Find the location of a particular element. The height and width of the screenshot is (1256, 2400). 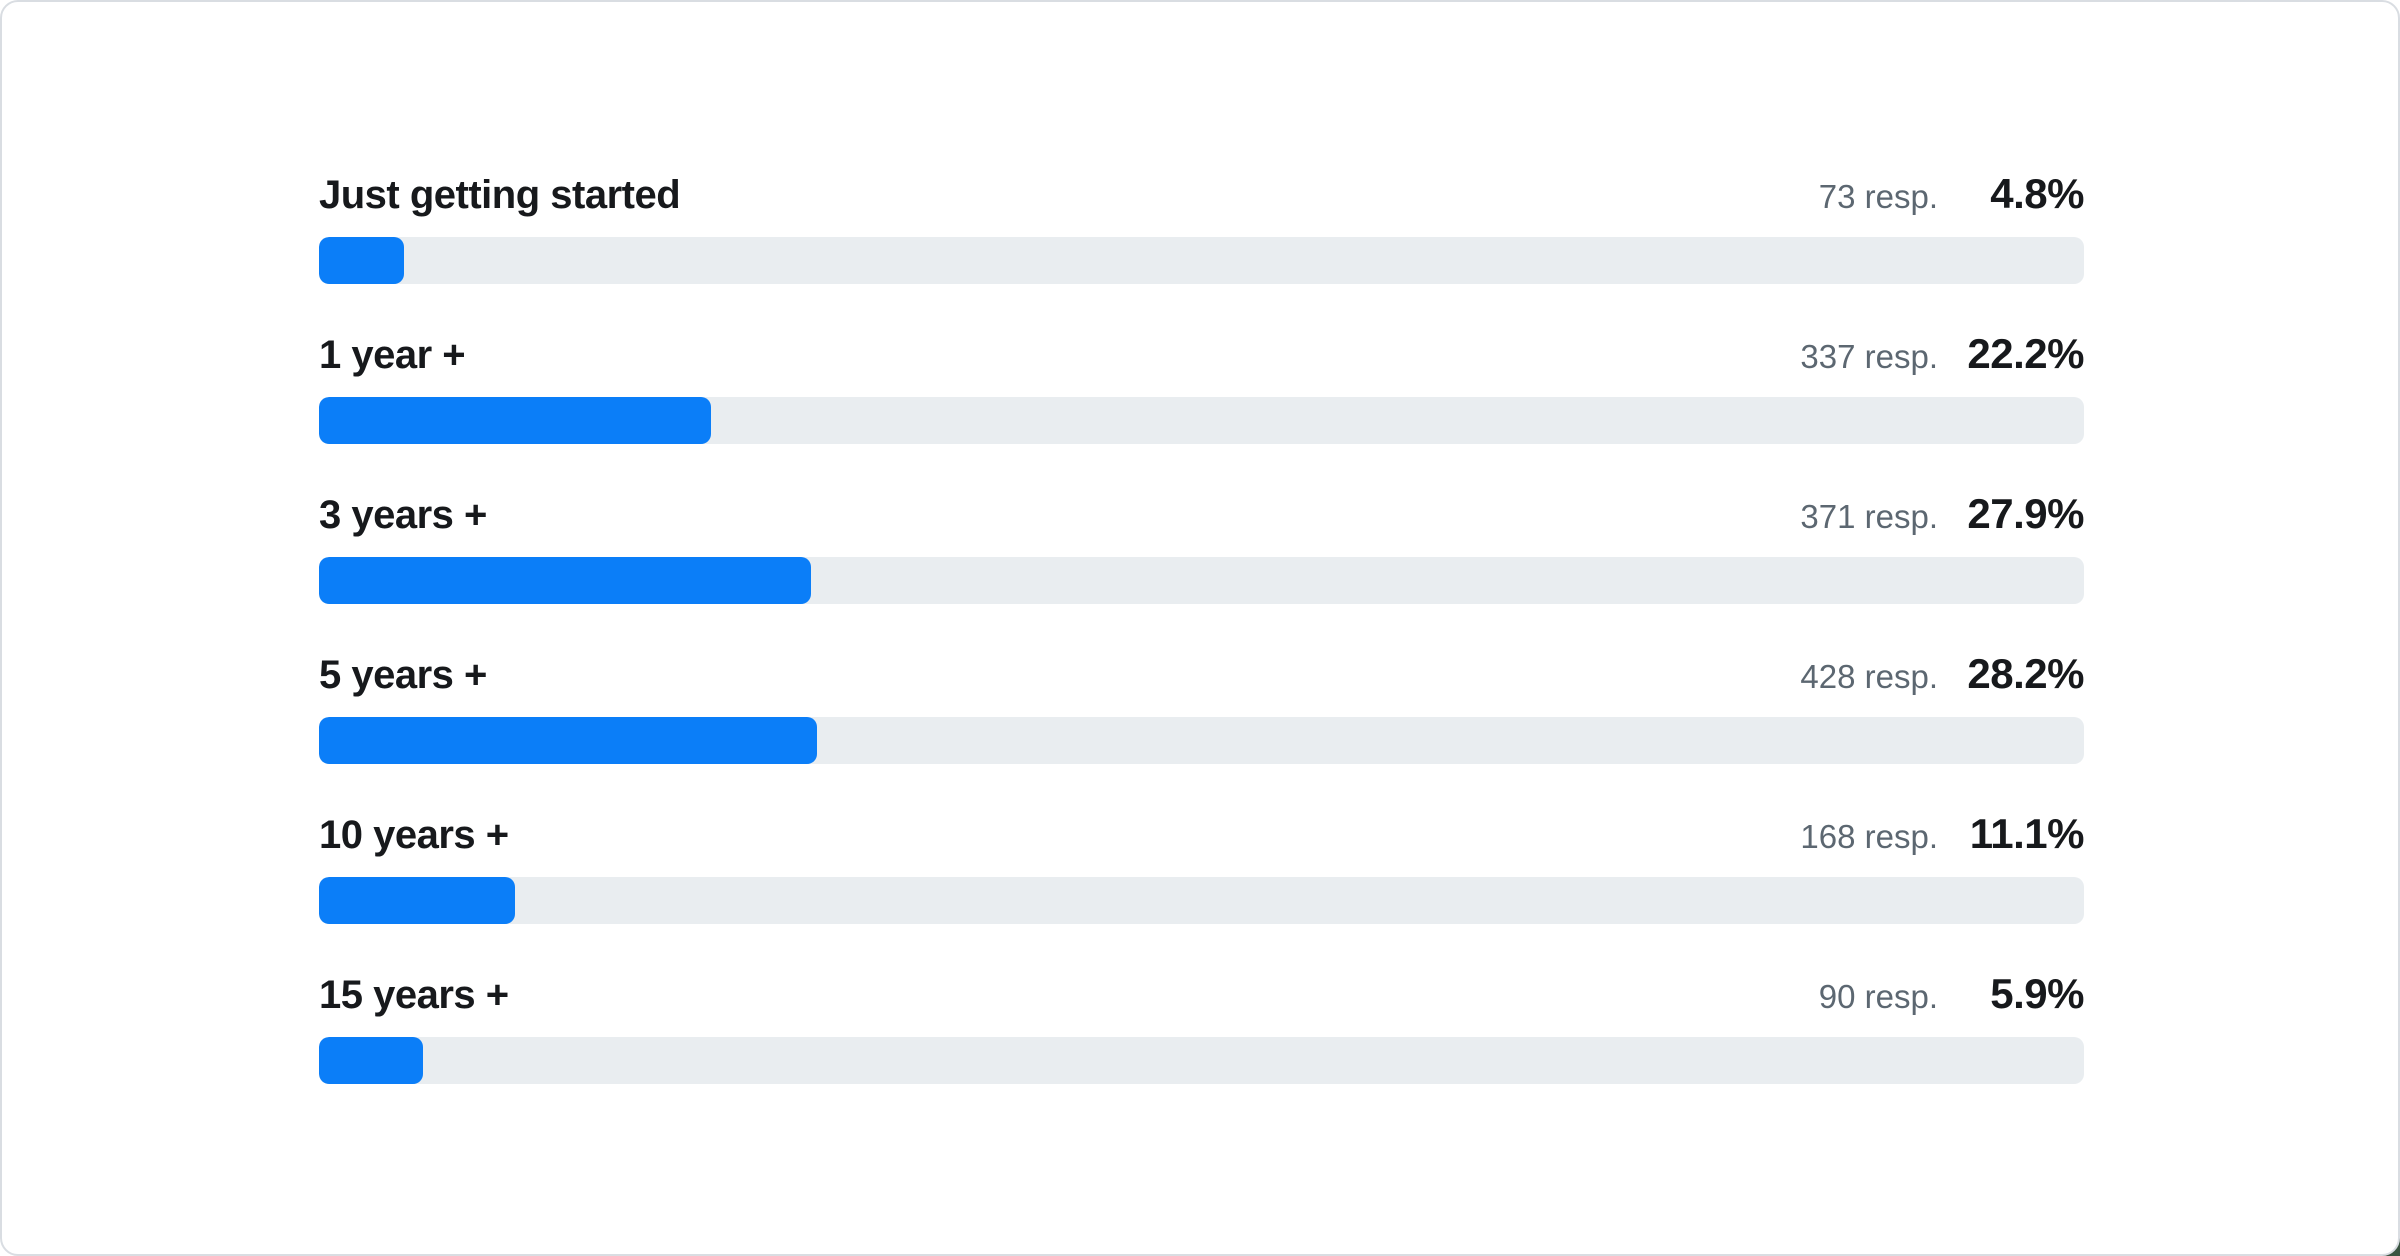

answer-label: 15 years + is located at coordinates (414, 995).